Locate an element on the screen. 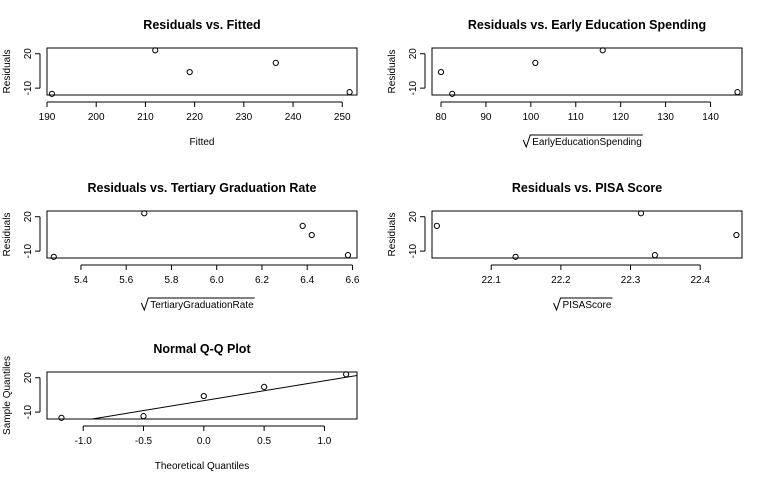 Image resolution: width=768 pixels, height=480 pixels. x-tick-label: 5.8 is located at coordinates (171, 280).